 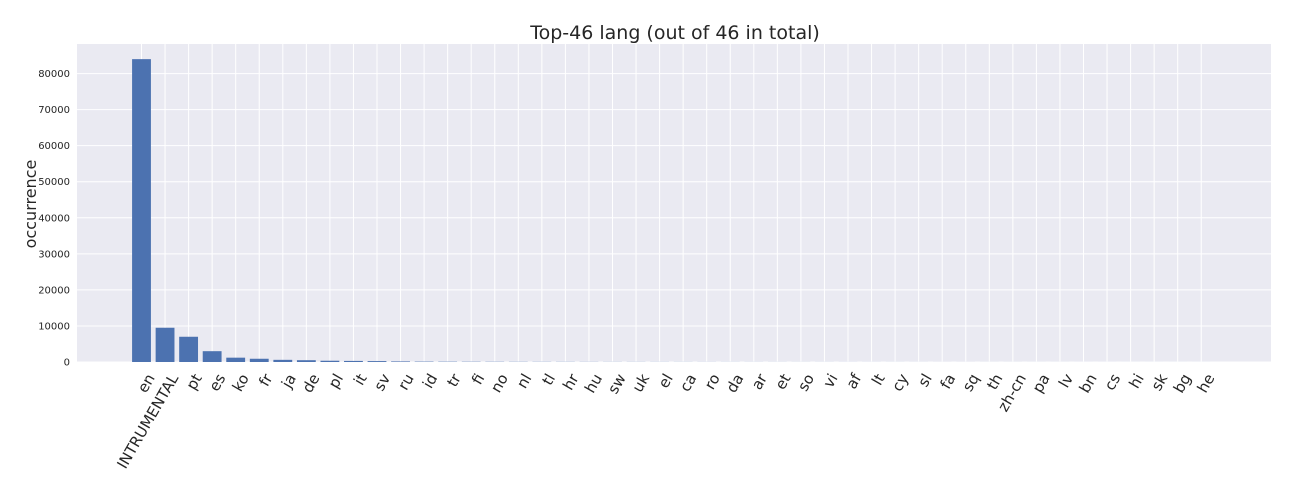 I want to click on x-tick-label: bg, so click(x=1182, y=383).